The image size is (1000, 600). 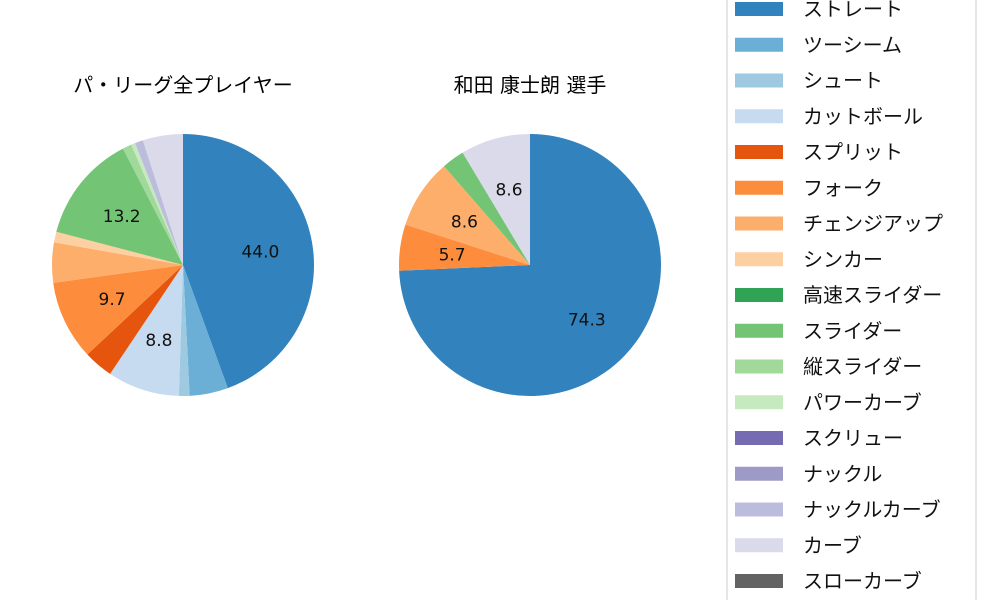 What do you see at coordinates (862, 581) in the screenshot?
I see `legend-label: スローカーブ` at bounding box center [862, 581].